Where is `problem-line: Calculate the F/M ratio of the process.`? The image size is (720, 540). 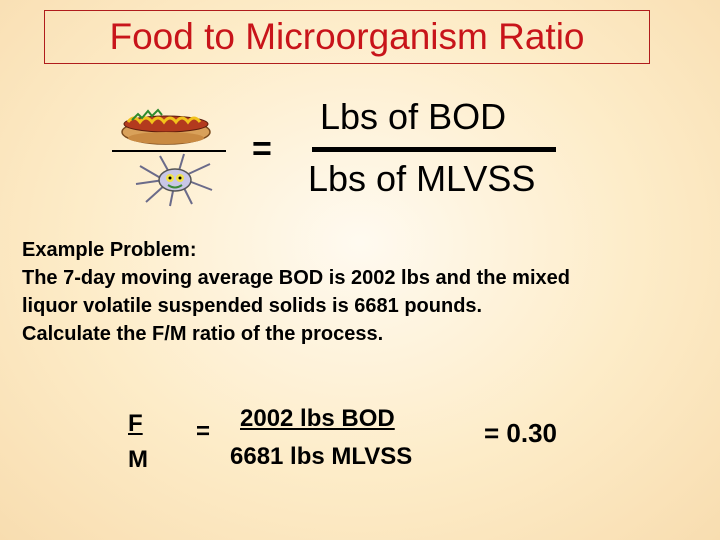 problem-line: Calculate the F/M ratio of the process. is located at coordinates (203, 334).